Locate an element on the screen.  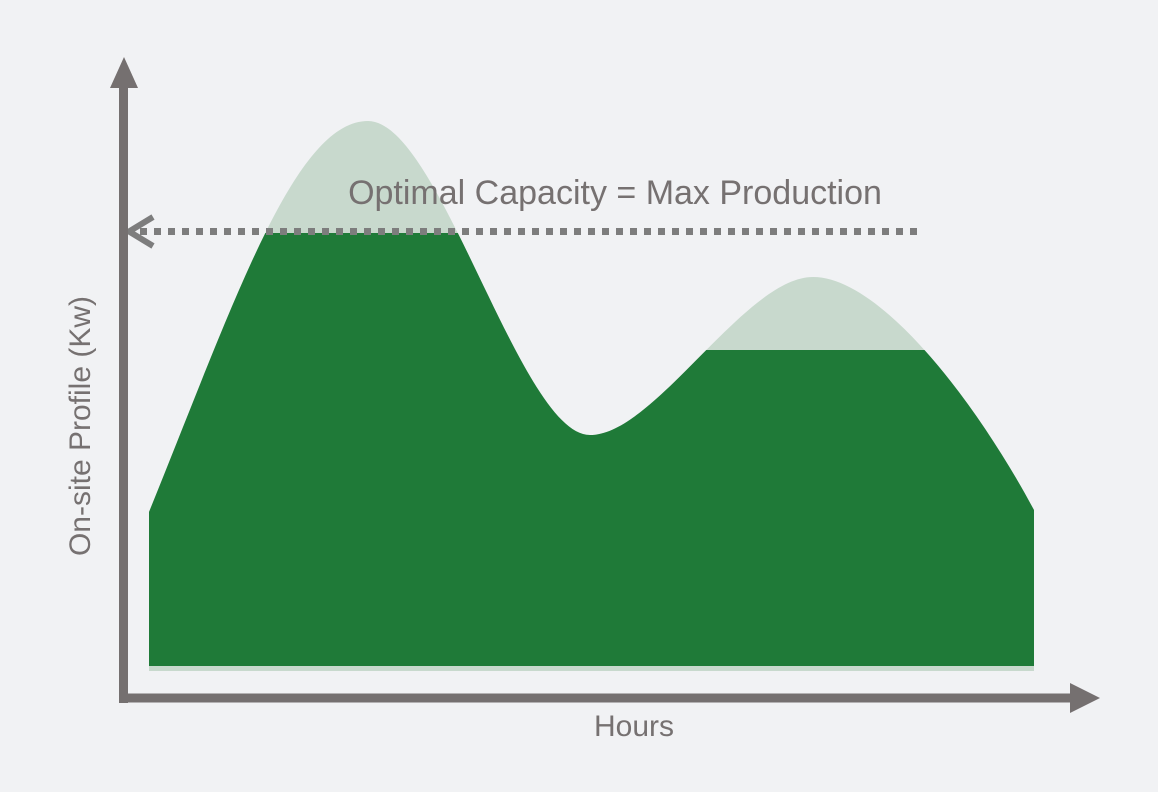
x-axis-line is located at coordinates (595, 698).